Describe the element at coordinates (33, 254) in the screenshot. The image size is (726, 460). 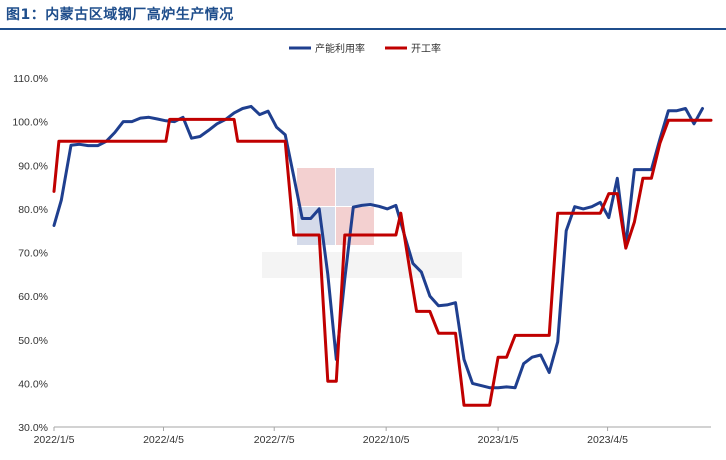
I see `y-tick-label: 70.0%` at that location.